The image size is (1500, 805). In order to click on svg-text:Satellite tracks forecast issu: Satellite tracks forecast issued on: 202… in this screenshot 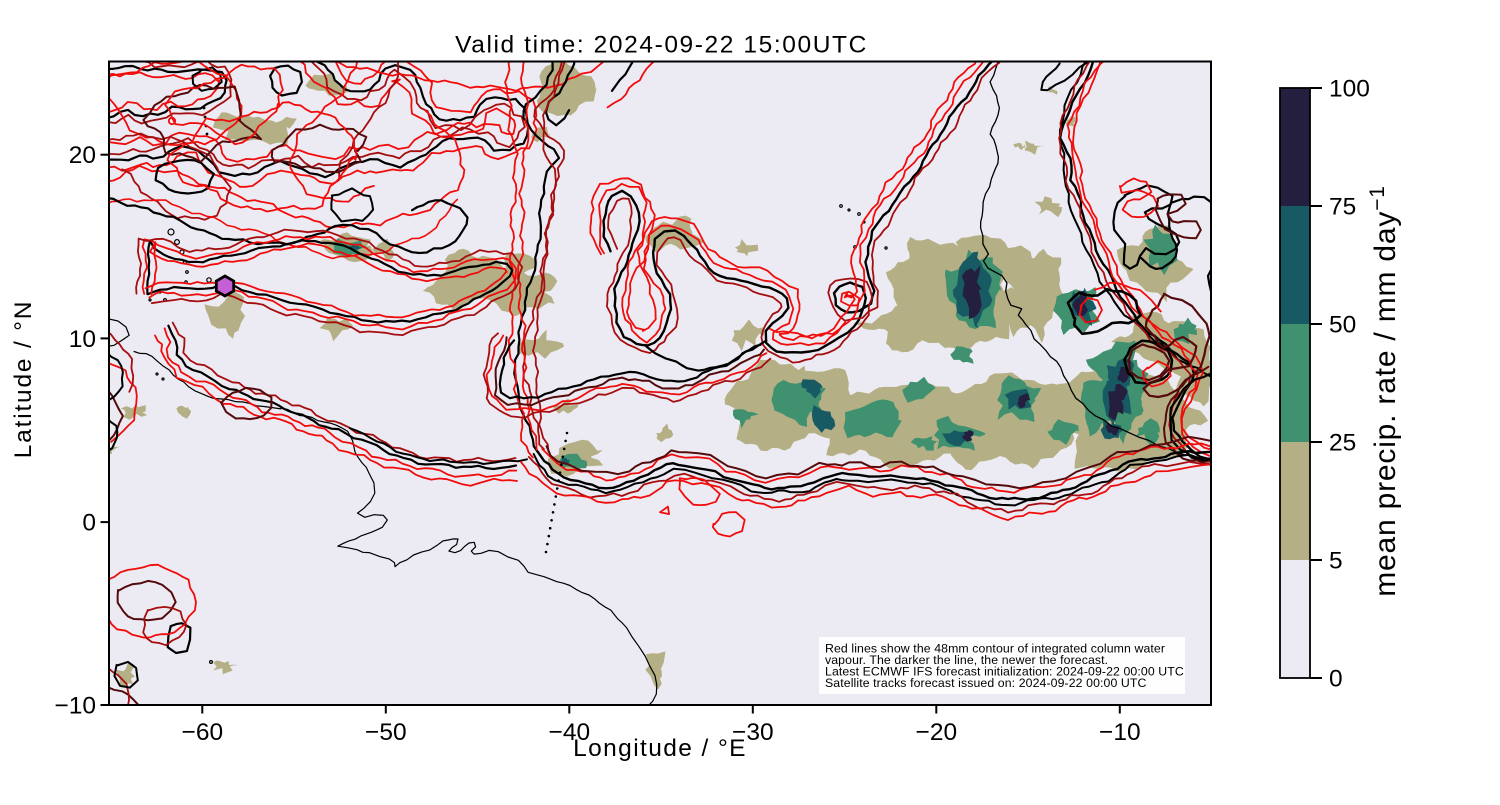, I will do `click(986, 683)`.